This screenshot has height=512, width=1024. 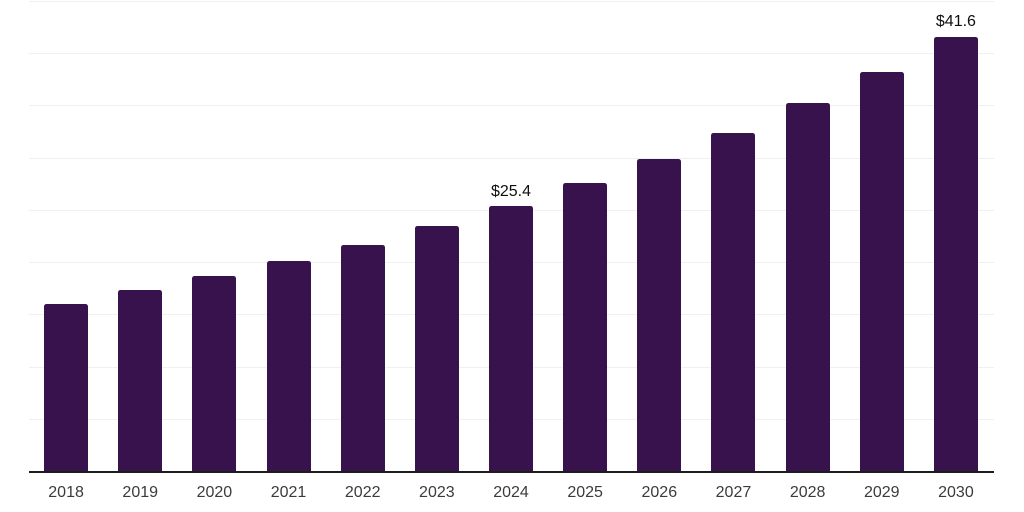 I want to click on bar-2027, so click(x=733, y=301).